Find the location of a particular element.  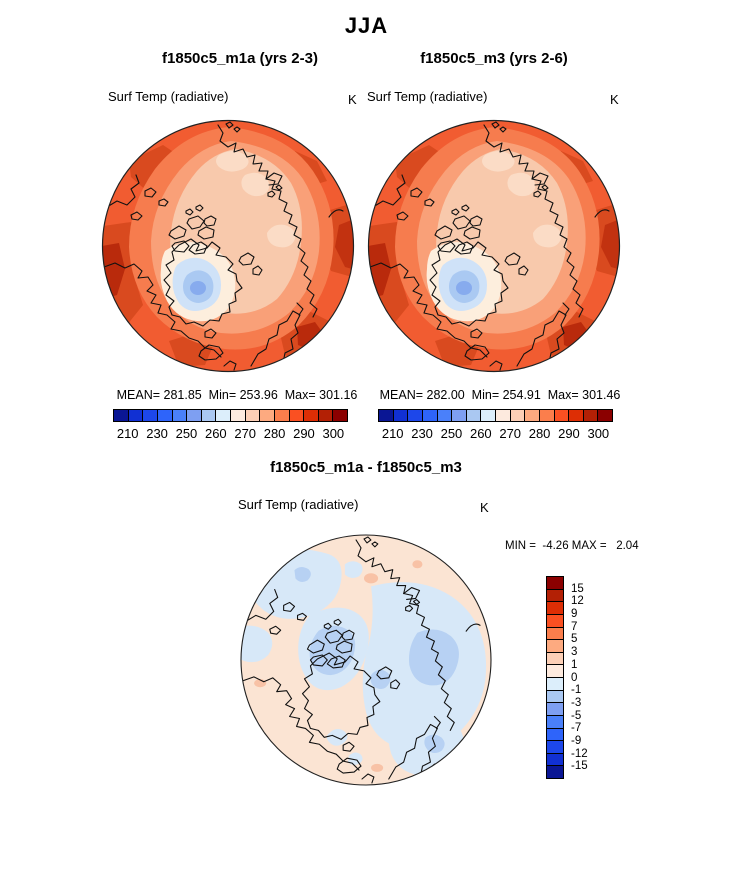

panel-diff-minmax: MIN = -4.26 MAX = 2.04 is located at coordinates (572, 546).